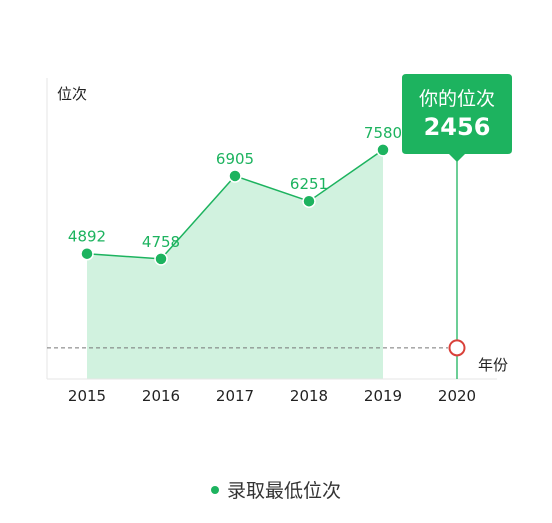 The image size is (552, 523). Describe the element at coordinates (235, 176) in the screenshot. I see `data-point-2017` at that location.